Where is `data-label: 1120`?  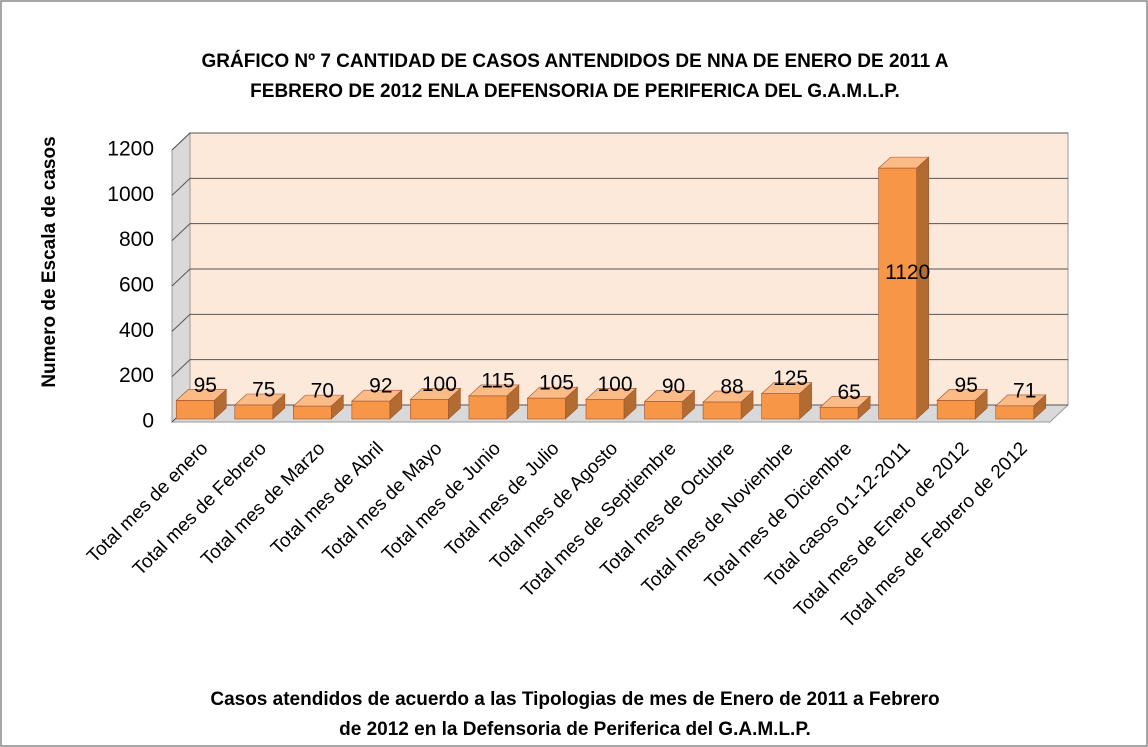
data-label: 1120 is located at coordinates (907, 272).